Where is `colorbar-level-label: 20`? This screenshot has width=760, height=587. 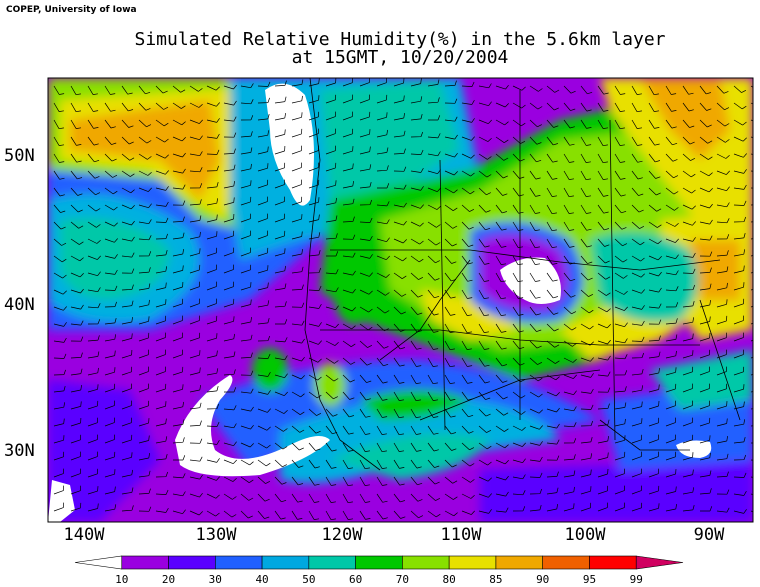
colorbar-level-label: 20 is located at coordinates (168, 579).